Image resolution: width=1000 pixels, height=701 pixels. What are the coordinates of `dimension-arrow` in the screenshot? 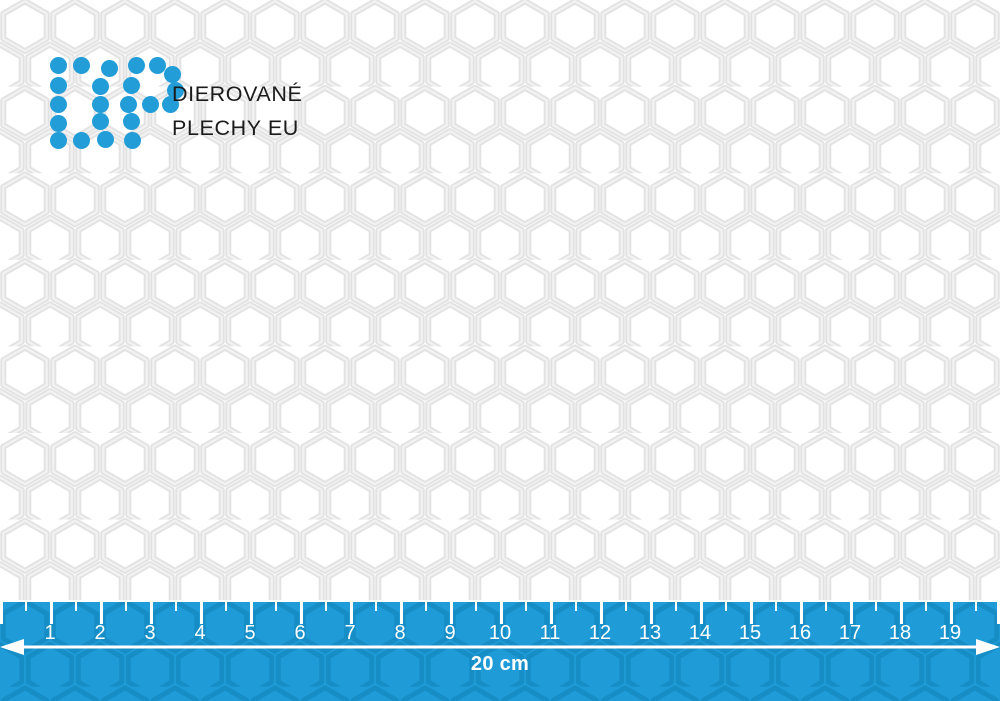 It's located at (500, 650).